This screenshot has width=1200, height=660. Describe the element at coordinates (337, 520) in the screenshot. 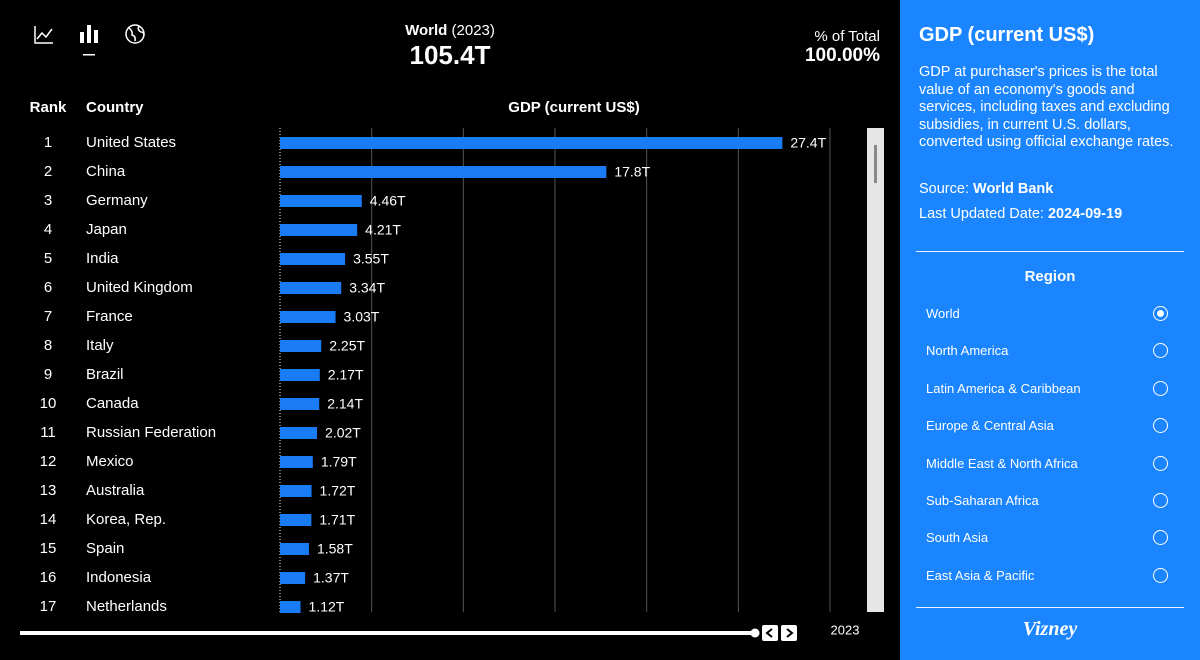

I see `value-label: 1.71T` at that location.